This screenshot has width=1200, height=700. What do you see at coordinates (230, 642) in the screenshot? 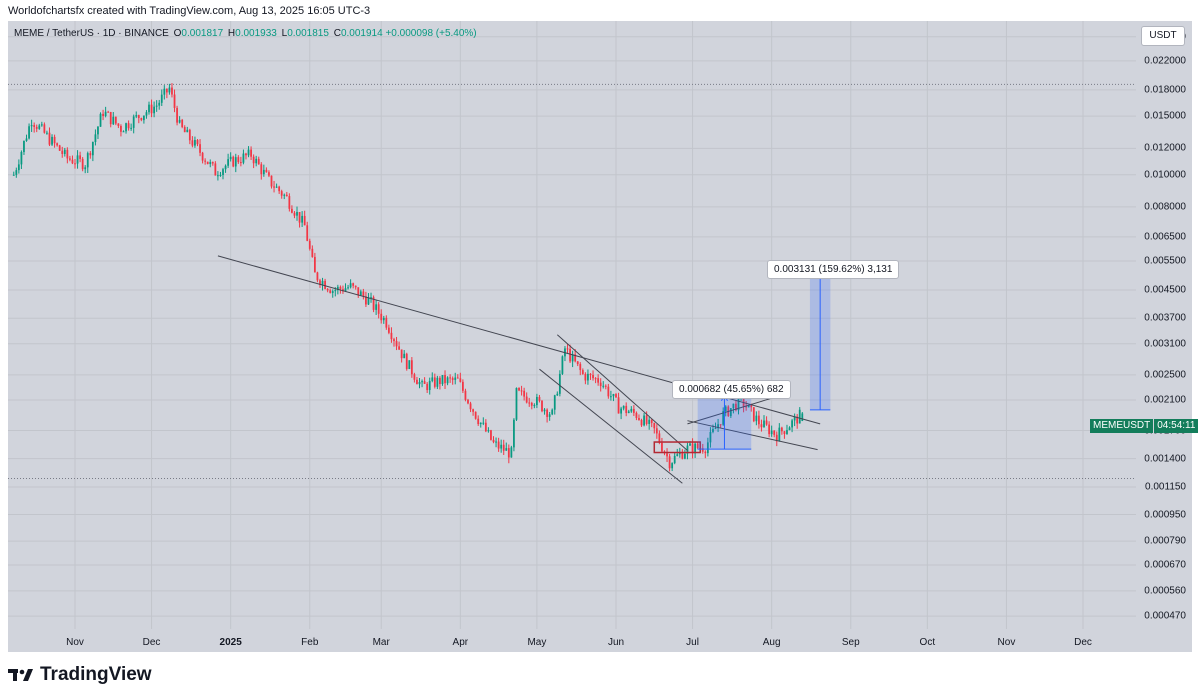
I see `time-tick: 2025` at bounding box center [230, 642].